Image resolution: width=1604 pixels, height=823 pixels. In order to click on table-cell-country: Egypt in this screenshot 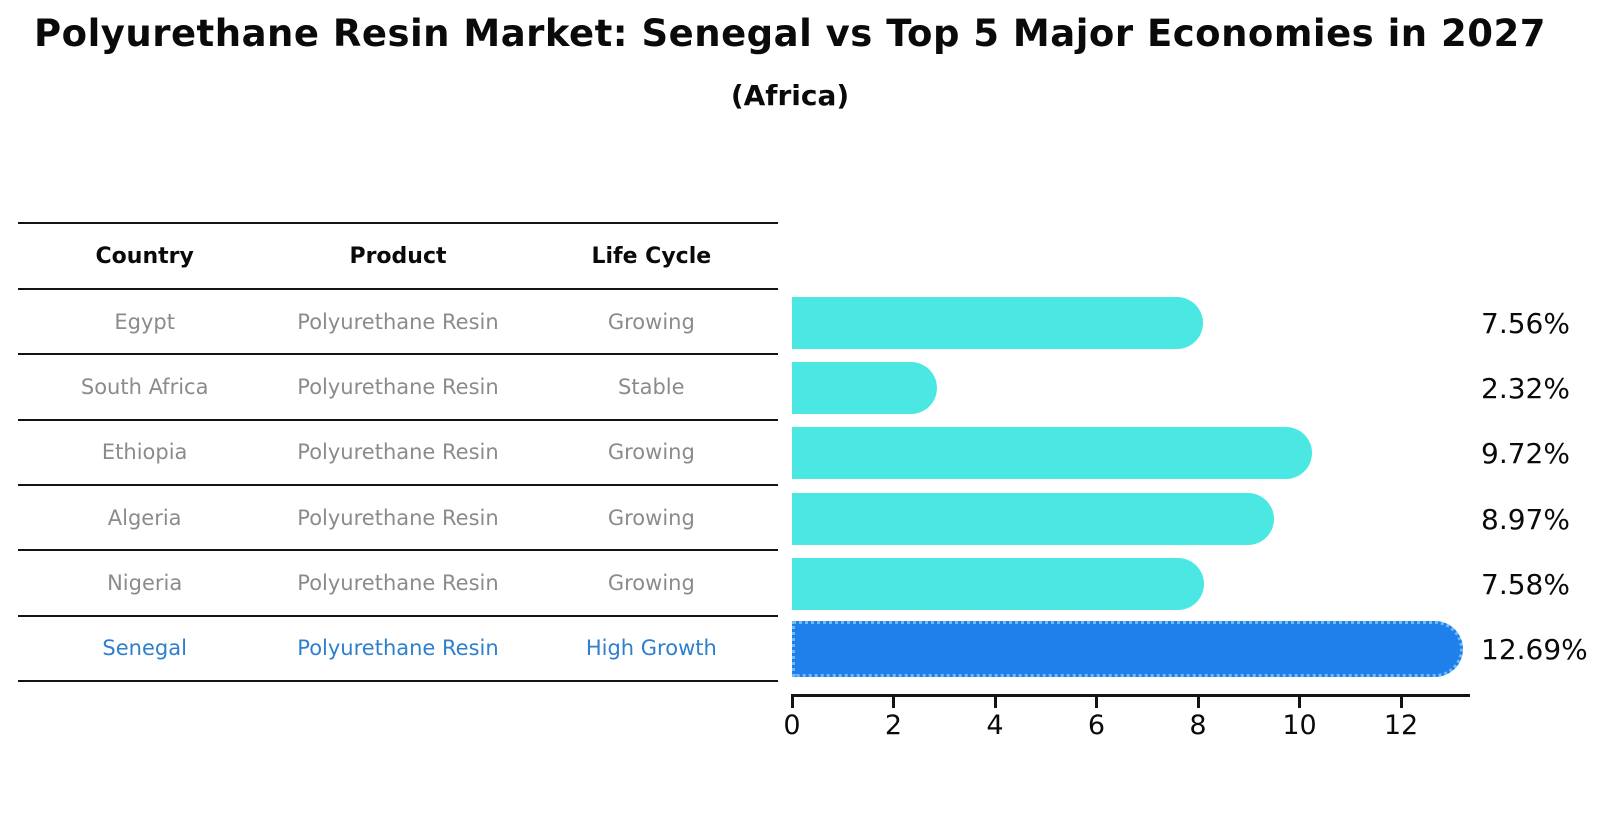, I will do `click(144, 321)`.